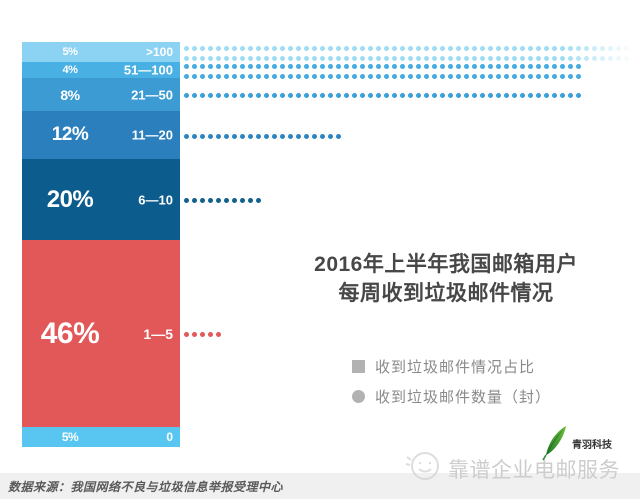 The image size is (640, 499). What do you see at coordinates (446, 264) in the screenshot?
I see `chart-title-line1: 2016年上半年我国邮箱用户` at bounding box center [446, 264].